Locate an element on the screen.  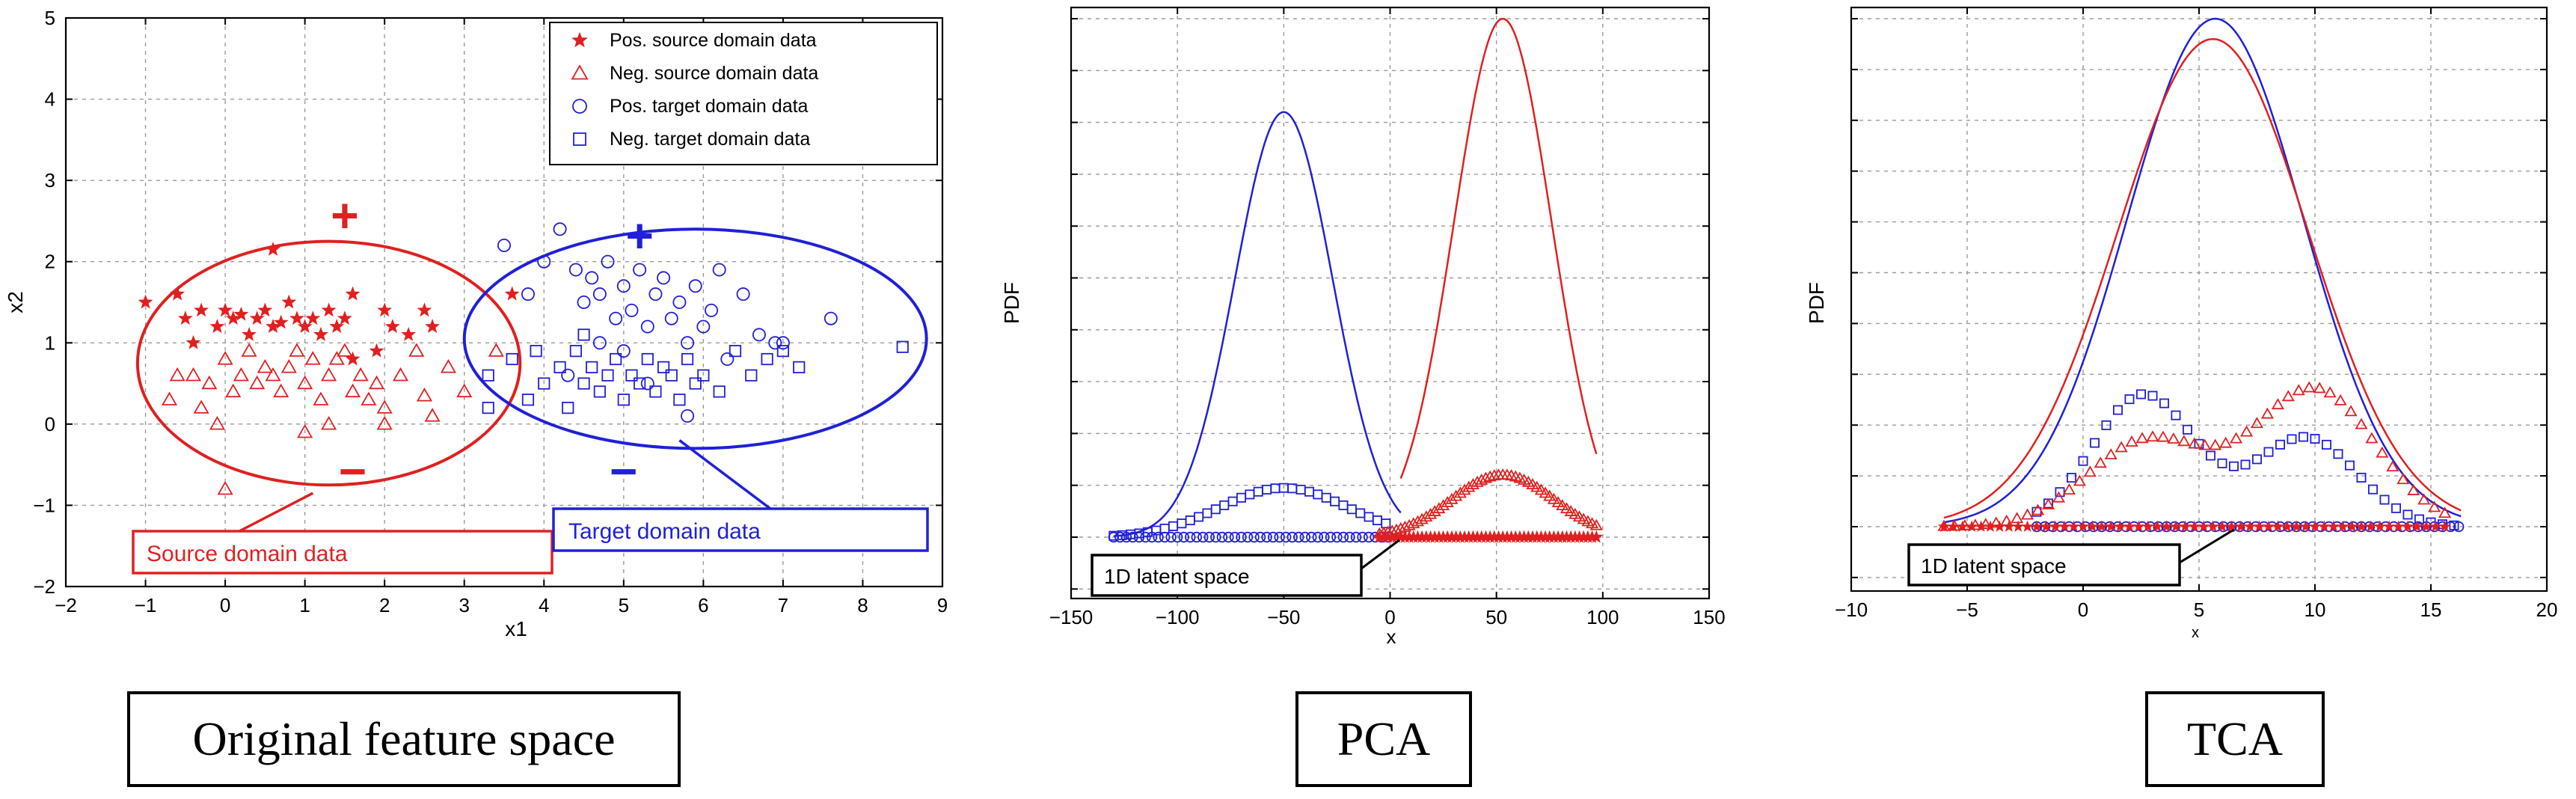
tick-label-x: −50 is located at coordinates (1283, 617).